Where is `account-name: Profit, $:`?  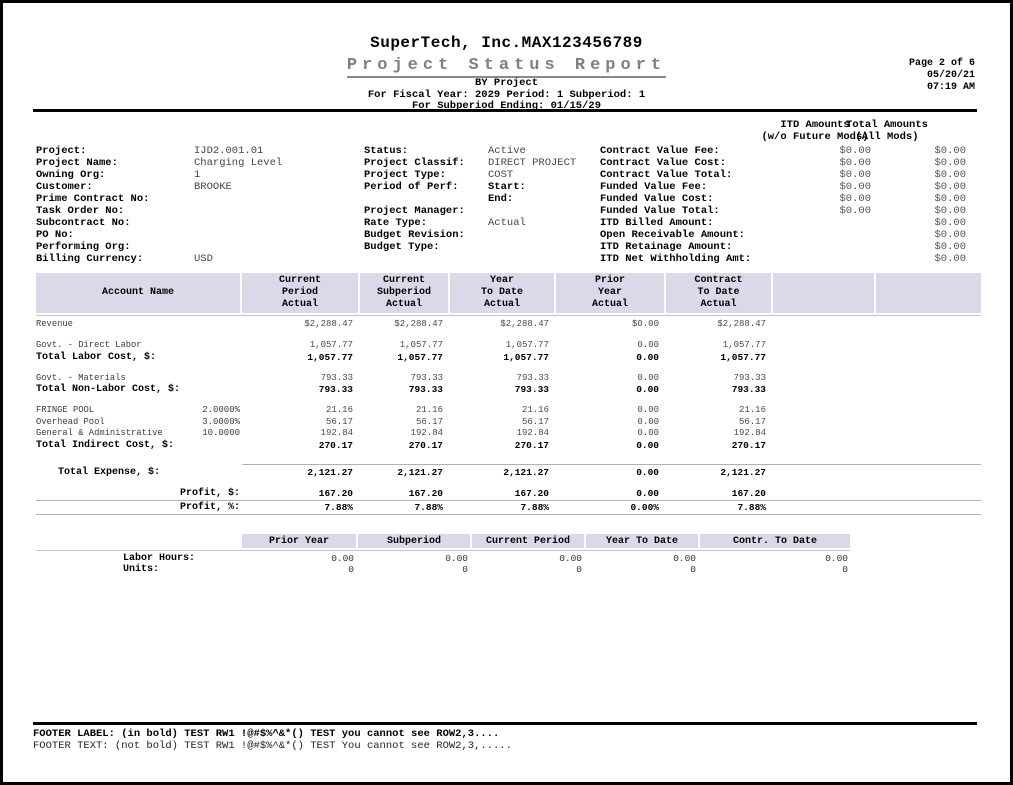
account-name: Profit, $: is located at coordinates (209, 493).